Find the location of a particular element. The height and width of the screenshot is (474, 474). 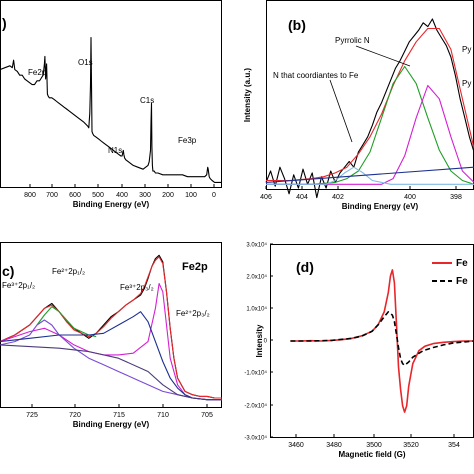

x-tick-label: 0 is located at coordinates (214, 195).